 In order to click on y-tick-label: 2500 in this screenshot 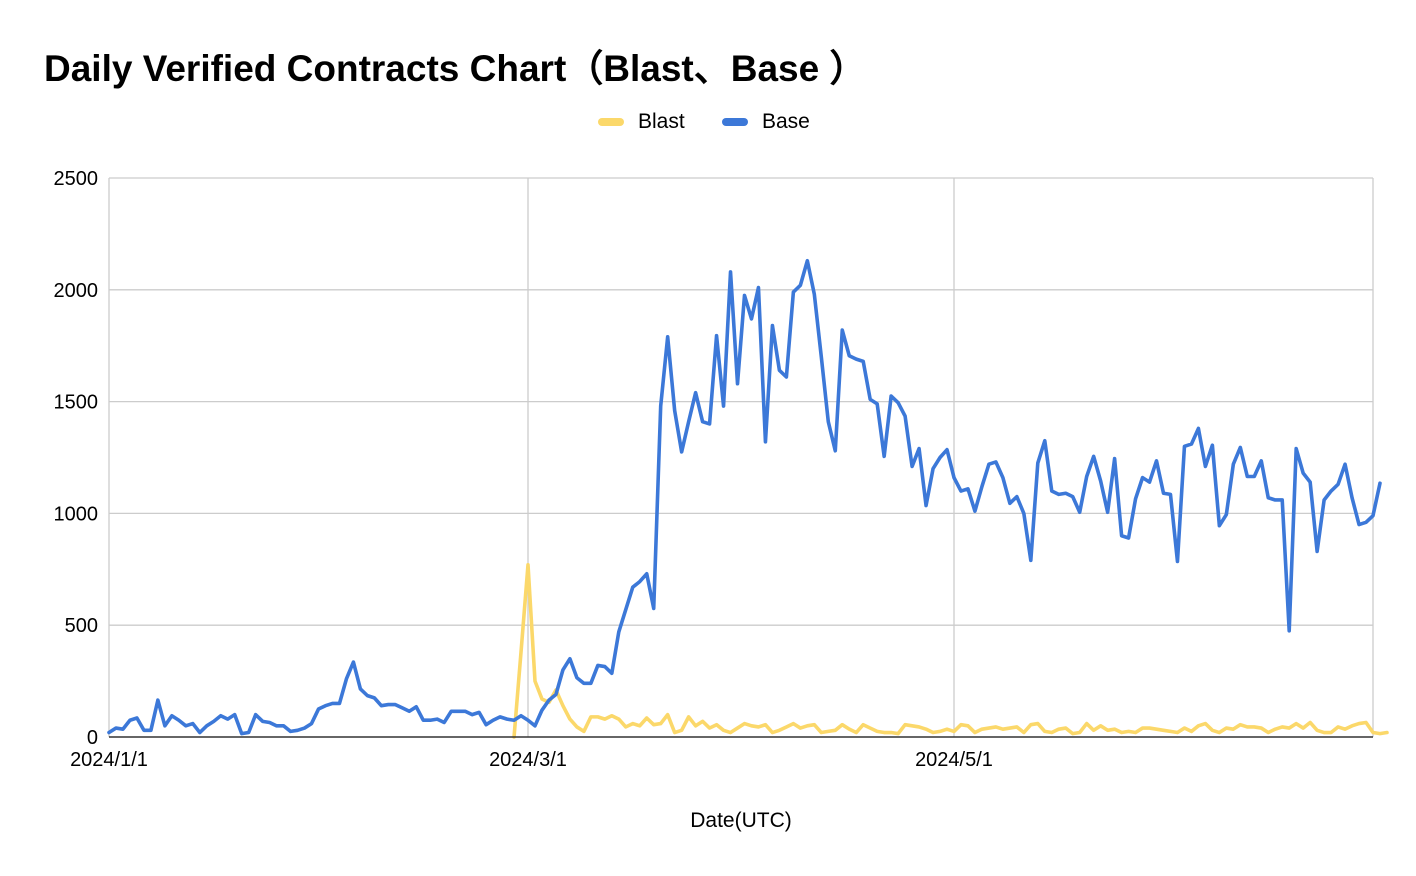, I will do `click(76, 179)`.